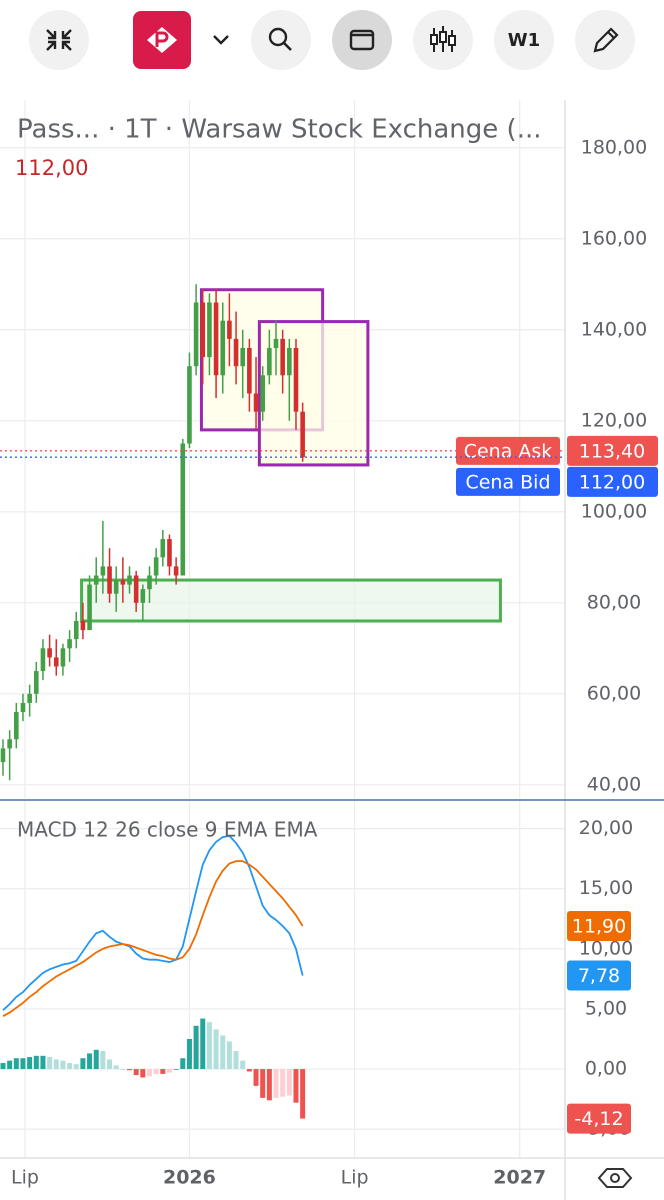  I want to click on value-tag: 7,78, so click(599, 976).